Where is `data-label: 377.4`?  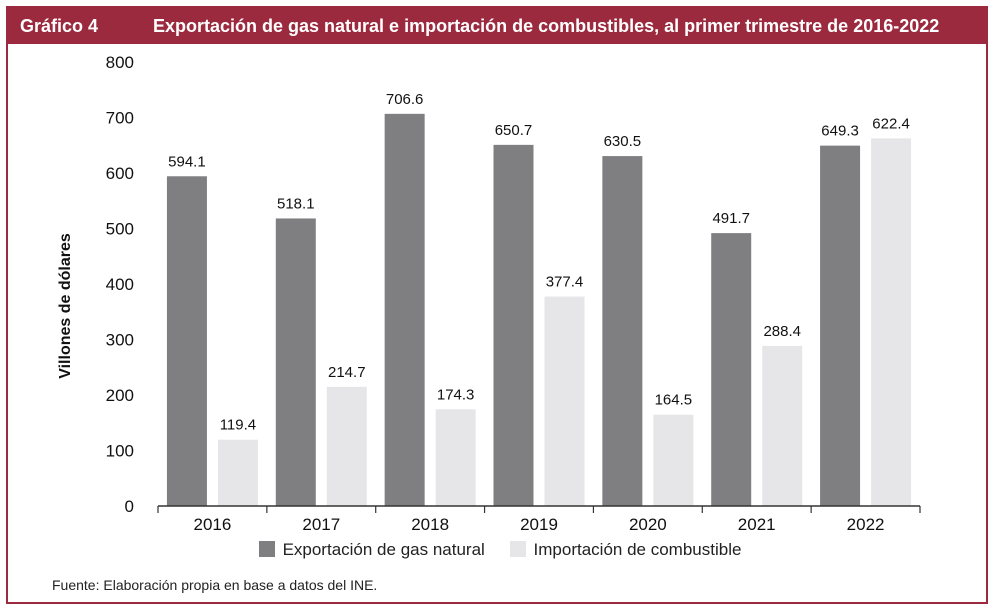 data-label: 377.4 is located at coordinates (565, 282).